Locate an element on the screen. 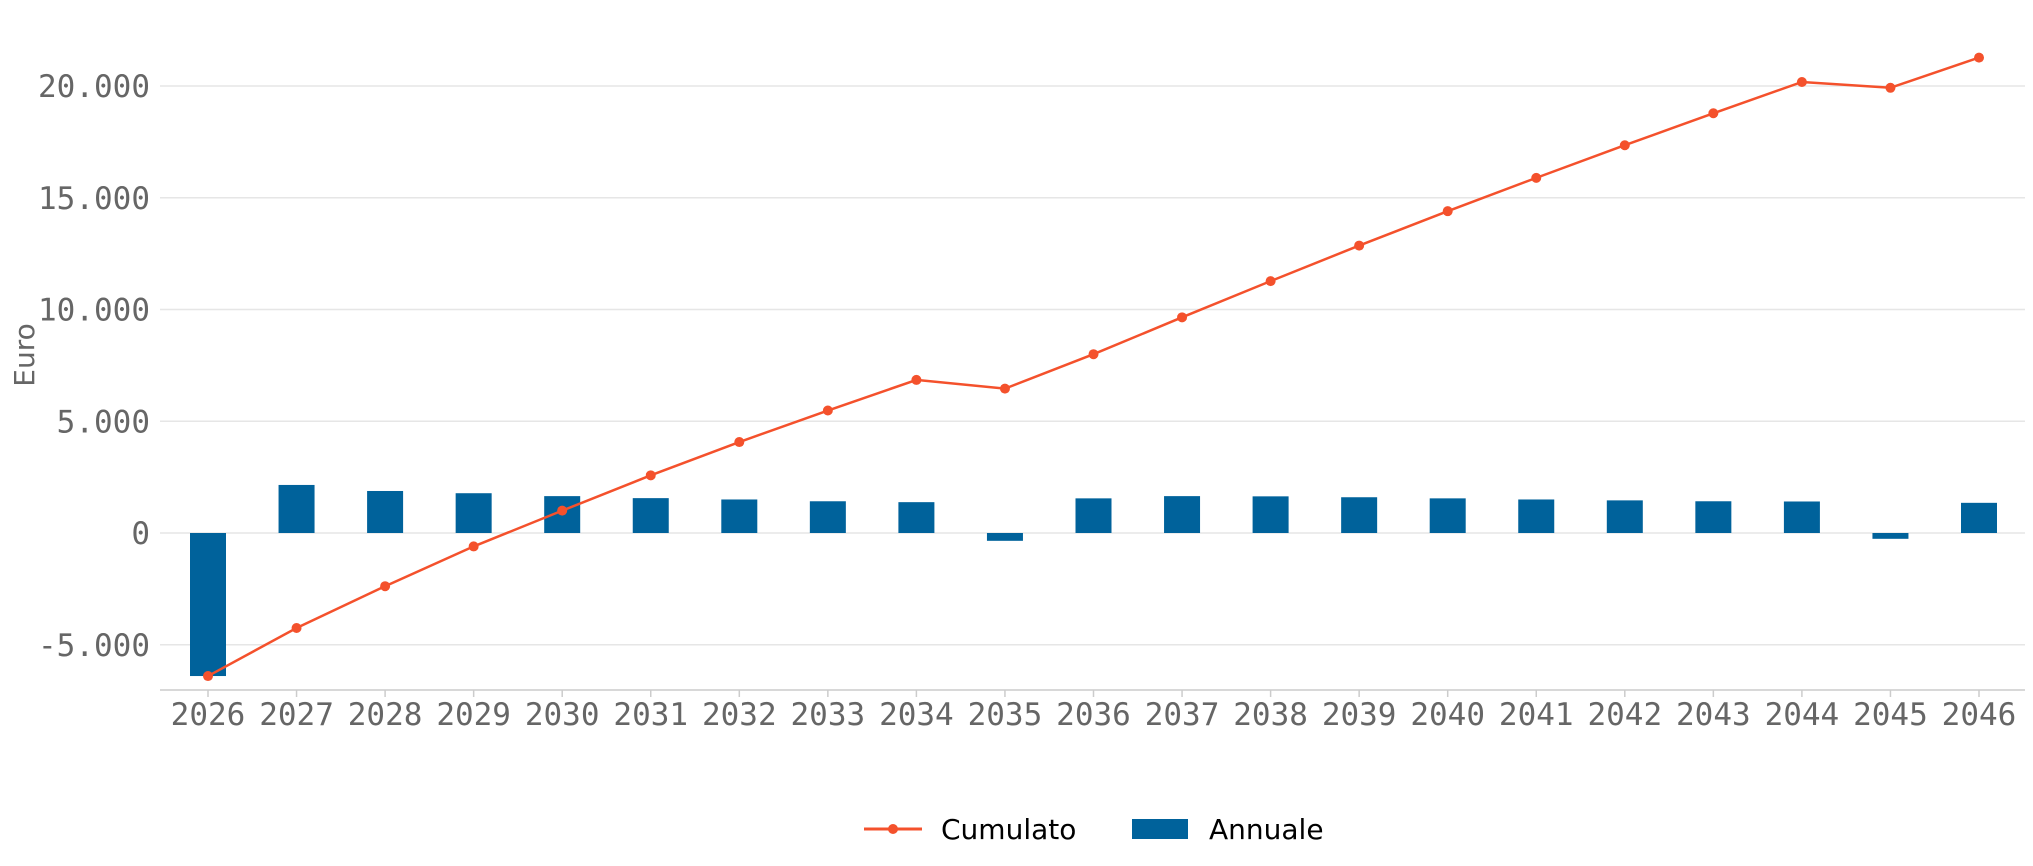  legend-line-dot is located at coordinates (893, 829).